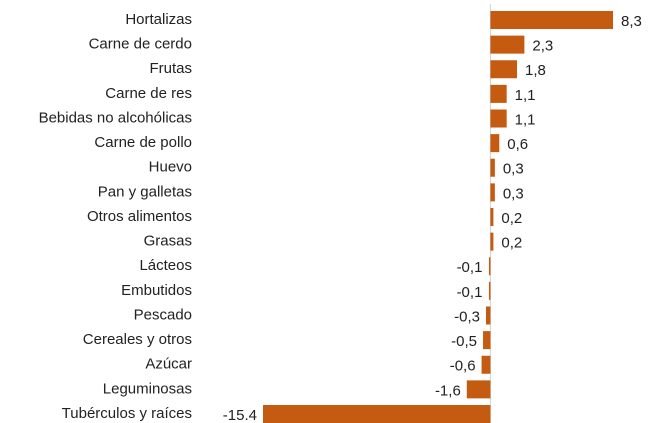 The width and height of the screenshot is (659, 423). Describe the element at coordinates (140, 44) in the screenshot. I see `category-label: Carne de cerdo` at that location.